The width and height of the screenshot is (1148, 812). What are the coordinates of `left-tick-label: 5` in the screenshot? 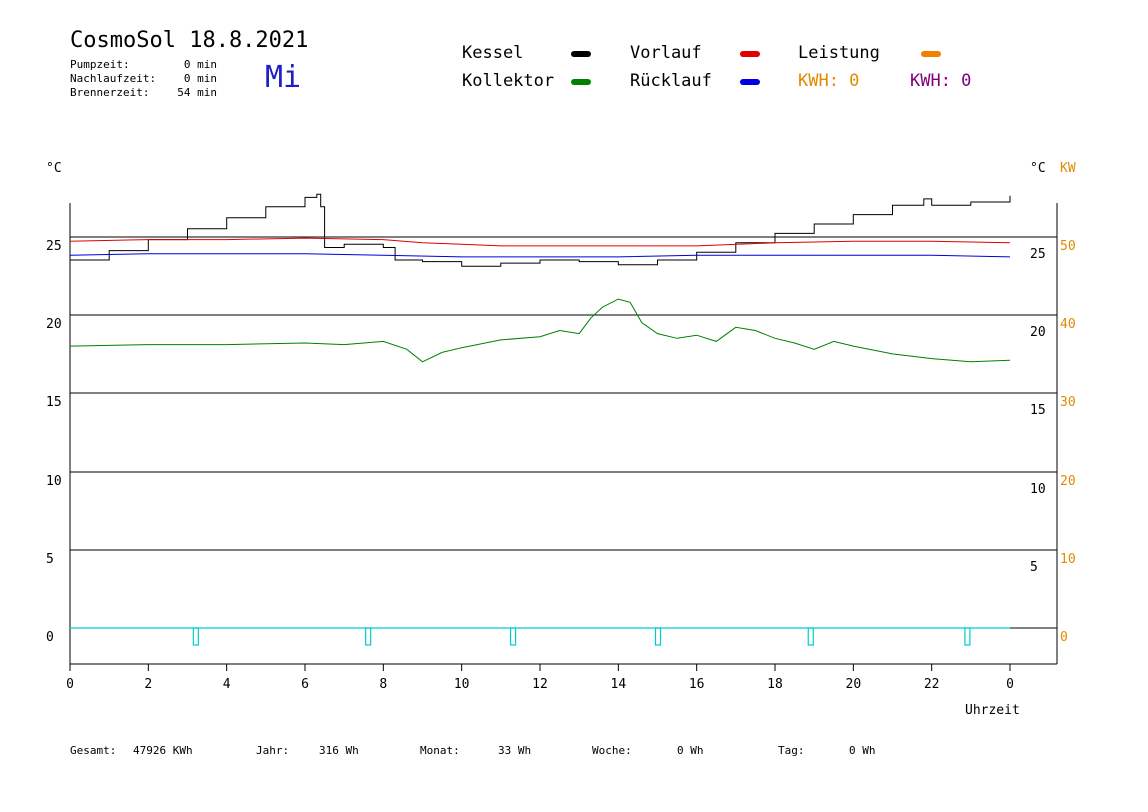 It's located at (50, 559).